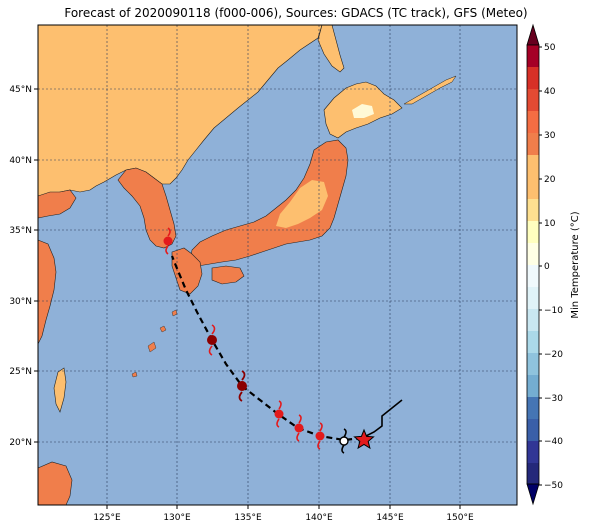 This screenshot has width=592, height=529. I want to click on colorbar-tick-label: −30, so click(553, 399).